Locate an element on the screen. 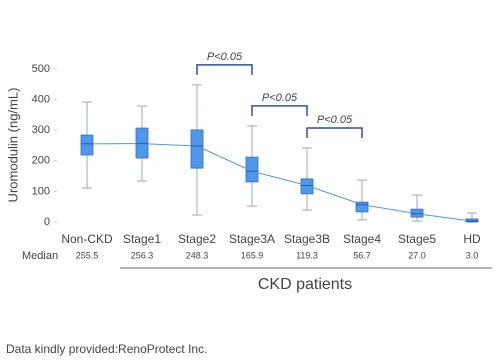 The width and height of the screenshot is (500, 360). x-tick-label: Non-CKD is located at coordinates (87, 239).